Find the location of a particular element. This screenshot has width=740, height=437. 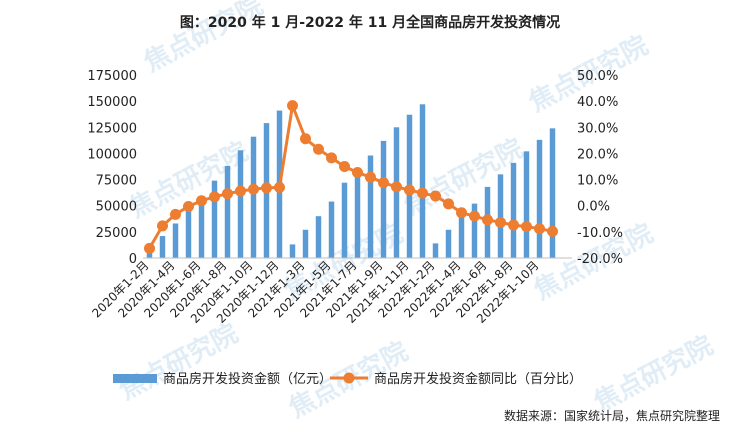

left-axis-tick-label: 100000 is located at coordinates (112, 154).